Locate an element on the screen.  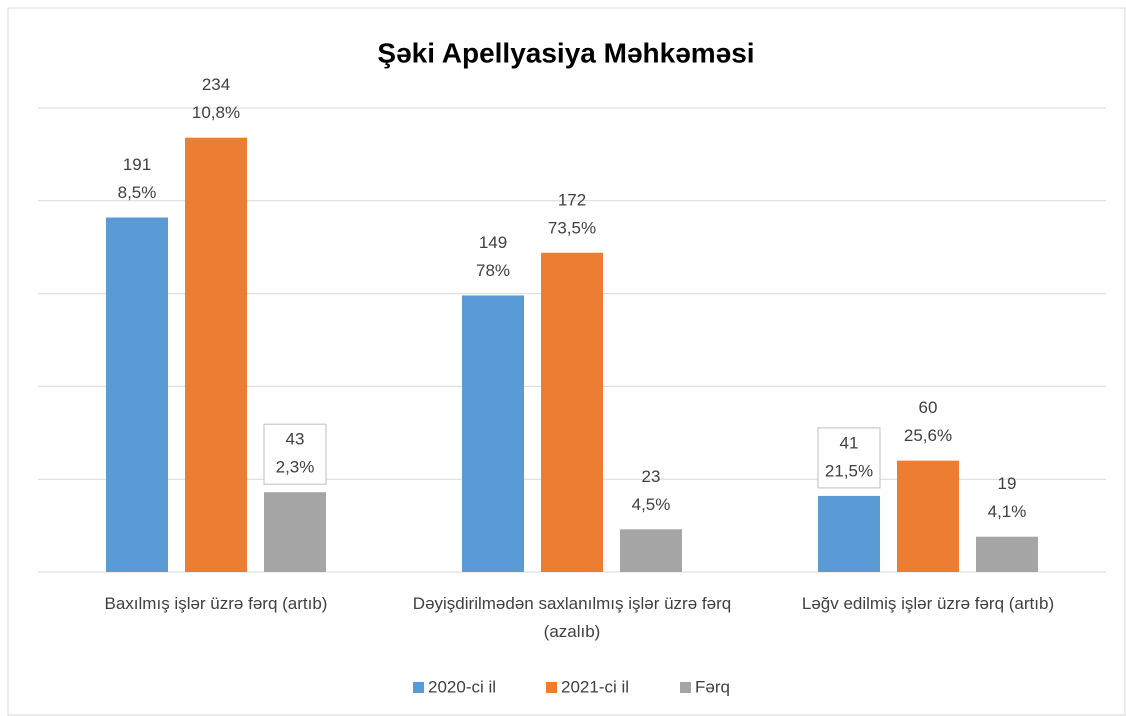
data-label: 172 is located at coordinates (572, 199).